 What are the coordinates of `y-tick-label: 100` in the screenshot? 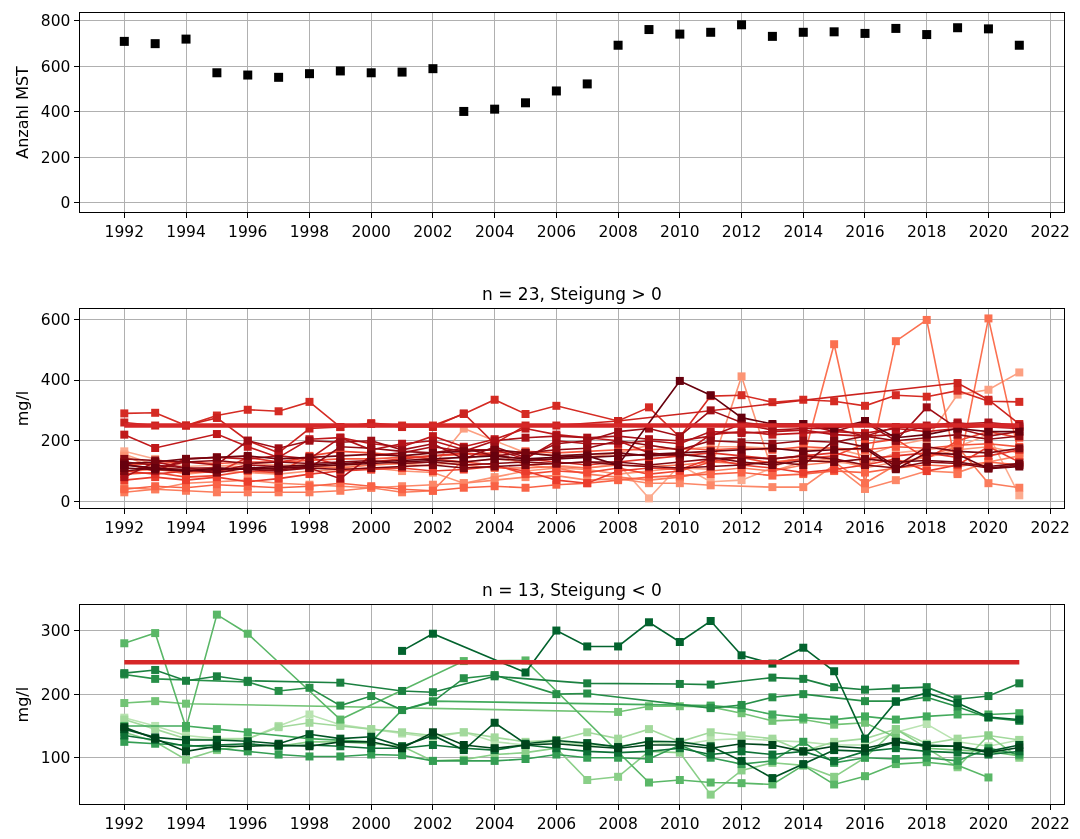 It's located at (55, 758).